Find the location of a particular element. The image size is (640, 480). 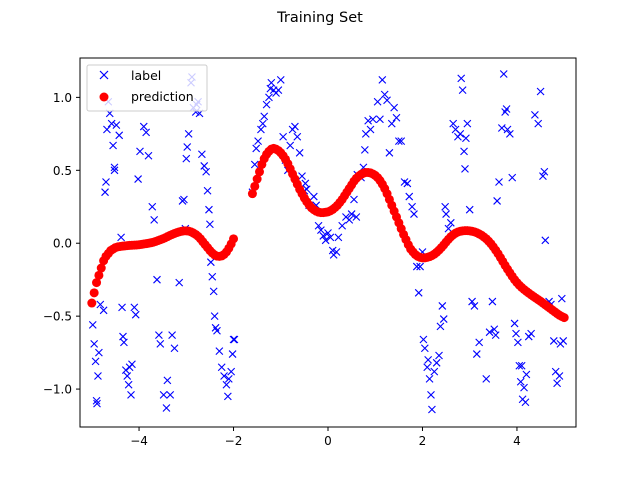

legend-box is located at coordinates (147, 88).